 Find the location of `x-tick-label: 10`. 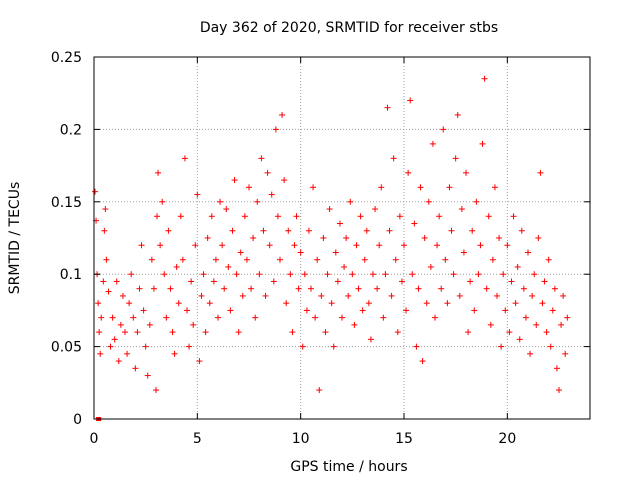

x-tick-label: 10 is located at coordinates (301, 439).